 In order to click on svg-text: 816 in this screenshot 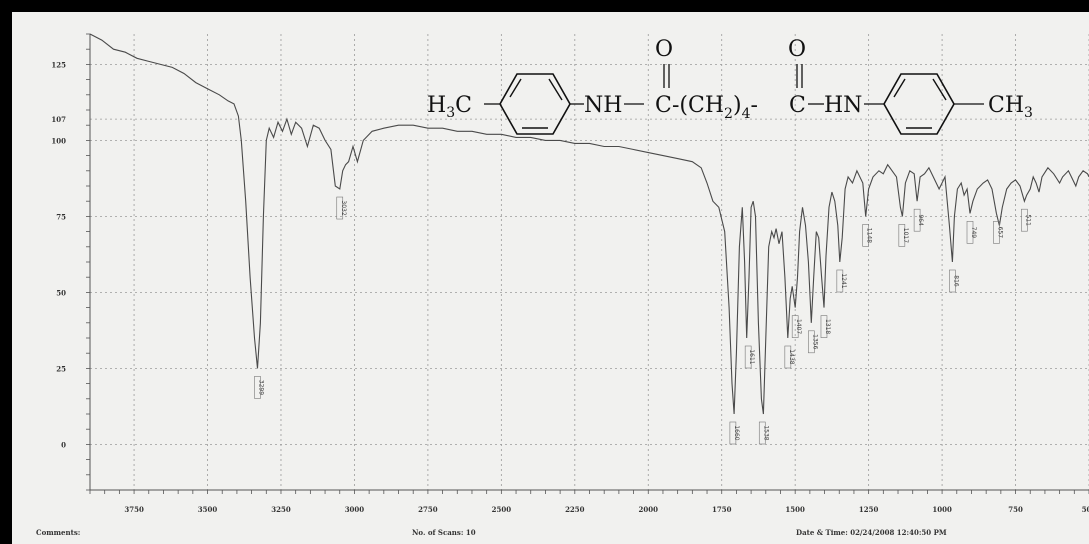, I will do `click(955, 281)`.